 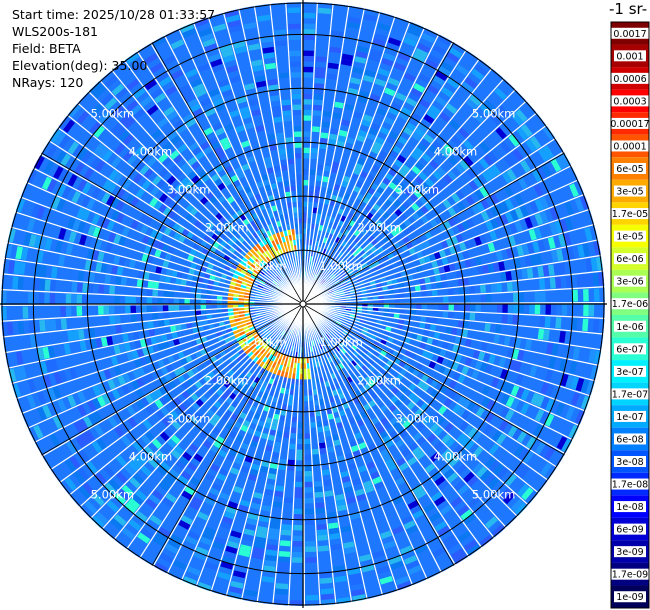 What do you see at coordinates (429, 221) in the screenshot?
I see `ray-gap` at bounding box center [429, 221].